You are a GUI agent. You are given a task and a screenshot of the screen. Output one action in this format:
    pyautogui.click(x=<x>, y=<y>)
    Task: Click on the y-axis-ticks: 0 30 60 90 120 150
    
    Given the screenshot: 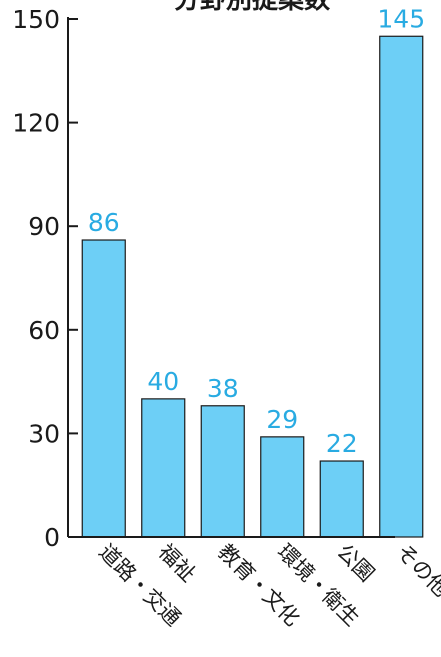 What is the action you would take?
    pyautogui.click(x=45, y=278)
    